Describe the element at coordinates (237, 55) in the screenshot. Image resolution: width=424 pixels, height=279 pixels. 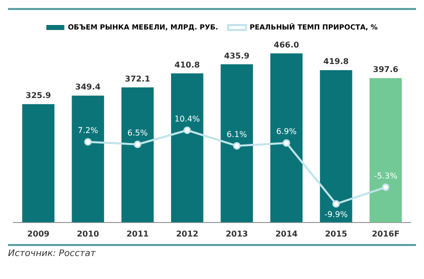
I see `data-label: 435.9` at that location.